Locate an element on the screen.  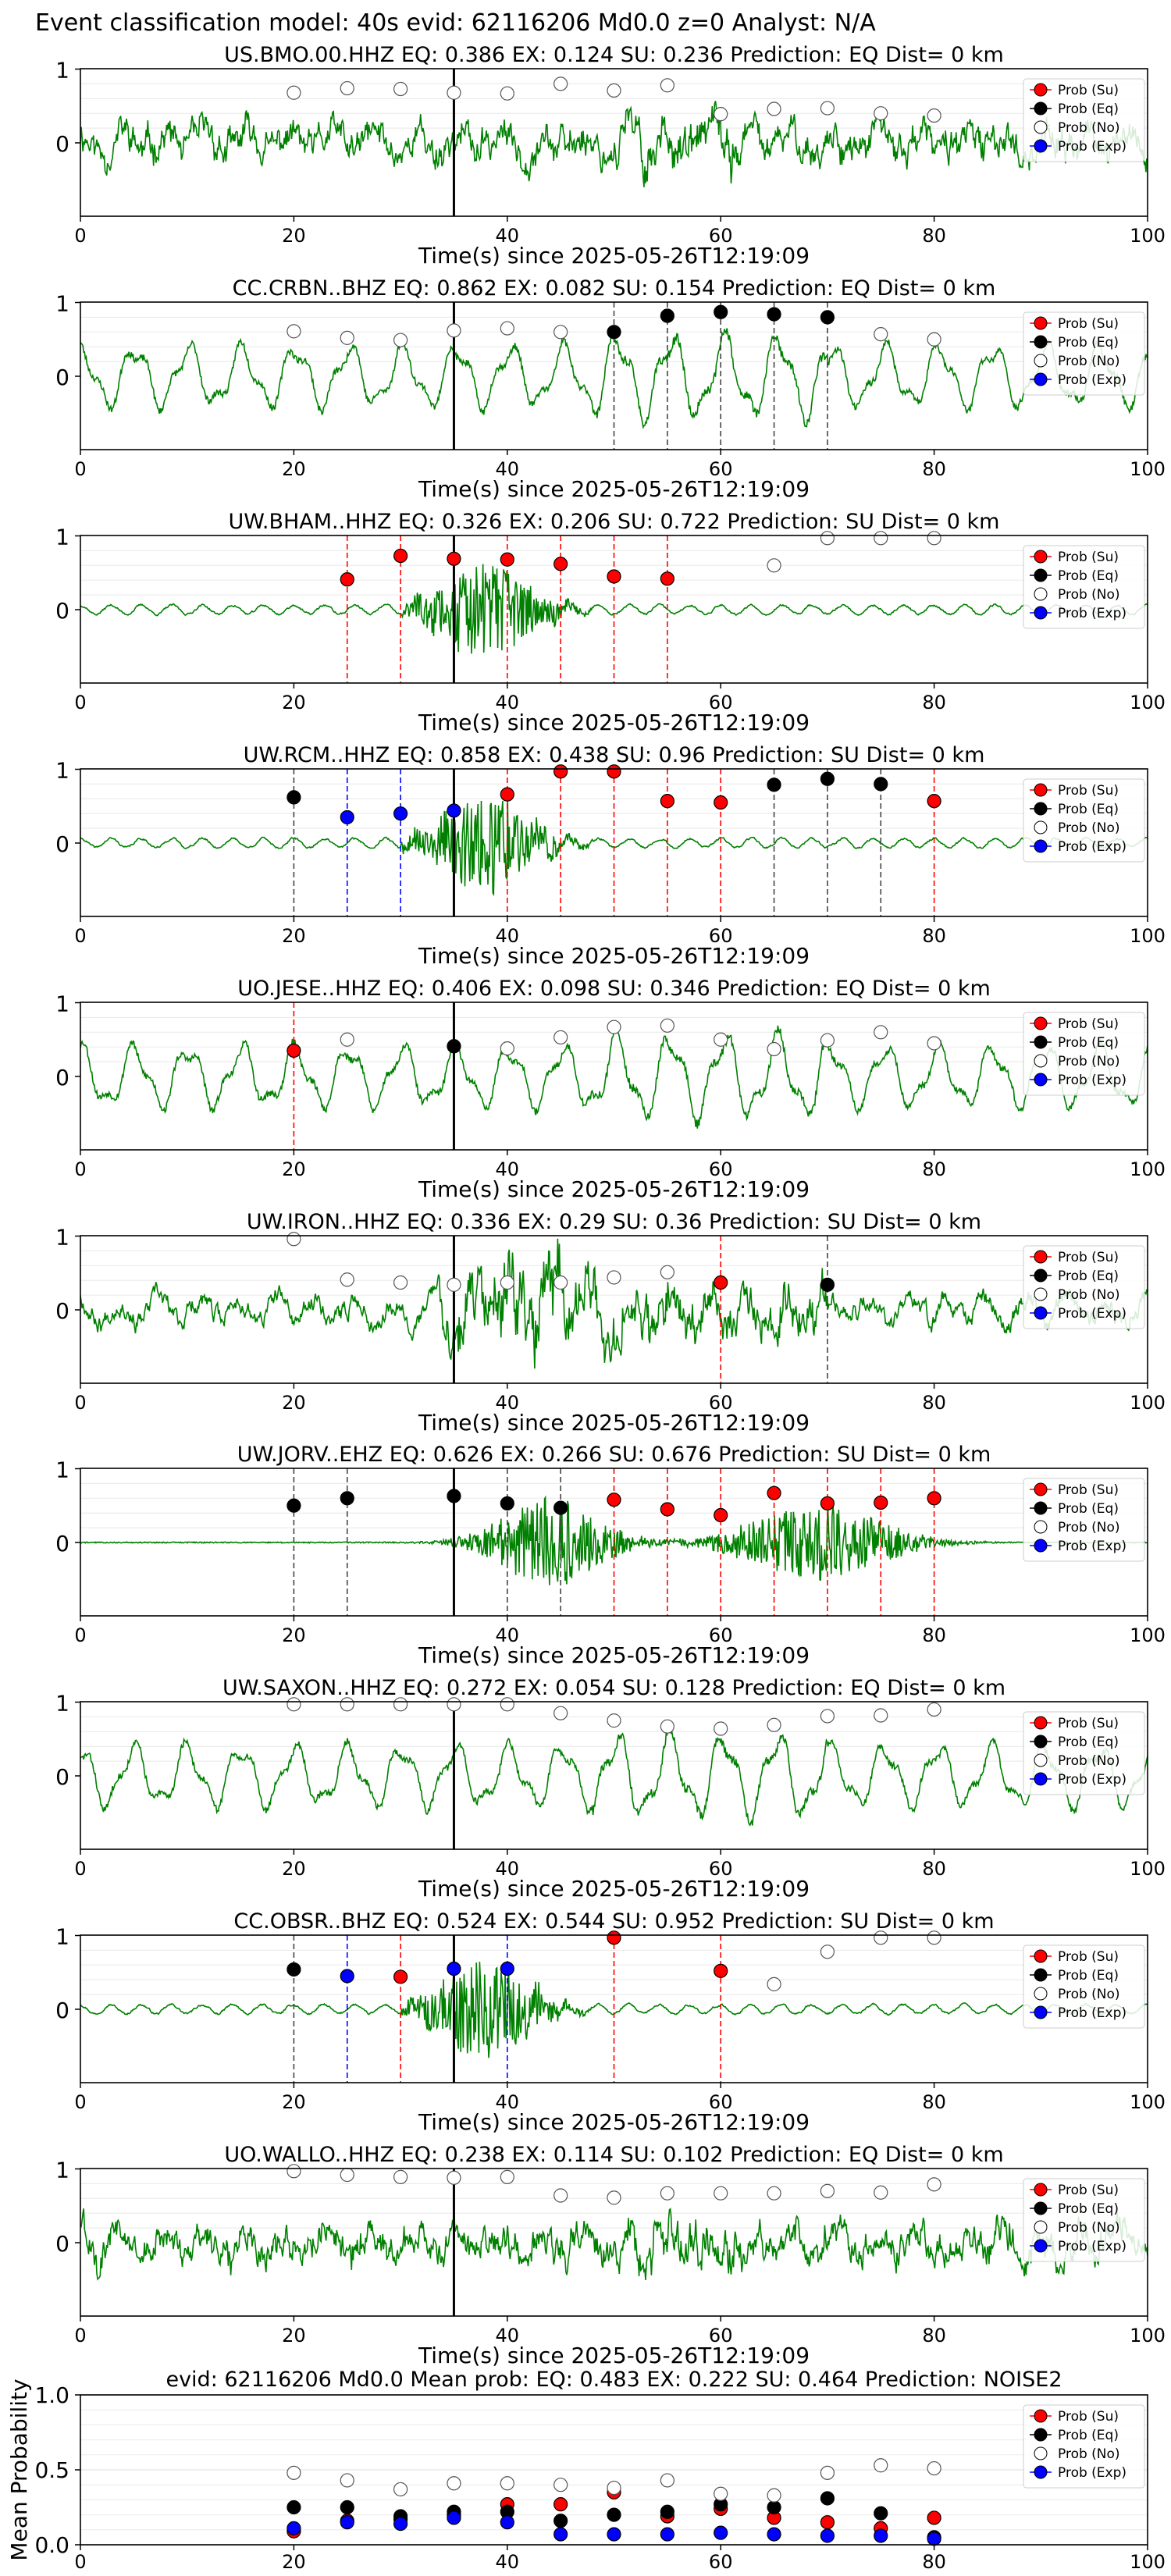
waveform-trace is located at coordinates (614, 2244).